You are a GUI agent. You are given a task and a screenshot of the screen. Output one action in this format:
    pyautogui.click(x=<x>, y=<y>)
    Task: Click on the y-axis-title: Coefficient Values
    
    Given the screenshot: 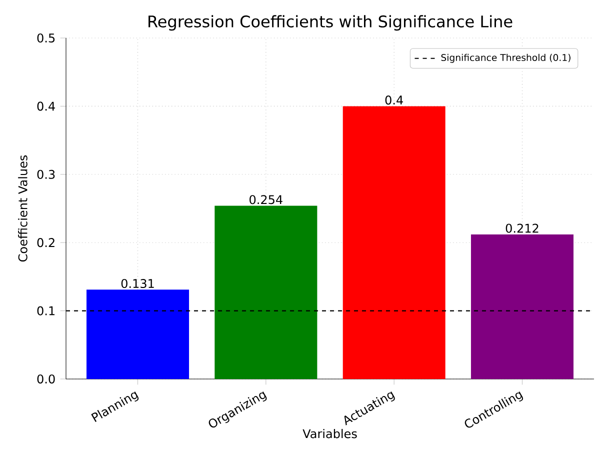 What is the action you would take?
    pyautogui.click(x=23, y=208)
    